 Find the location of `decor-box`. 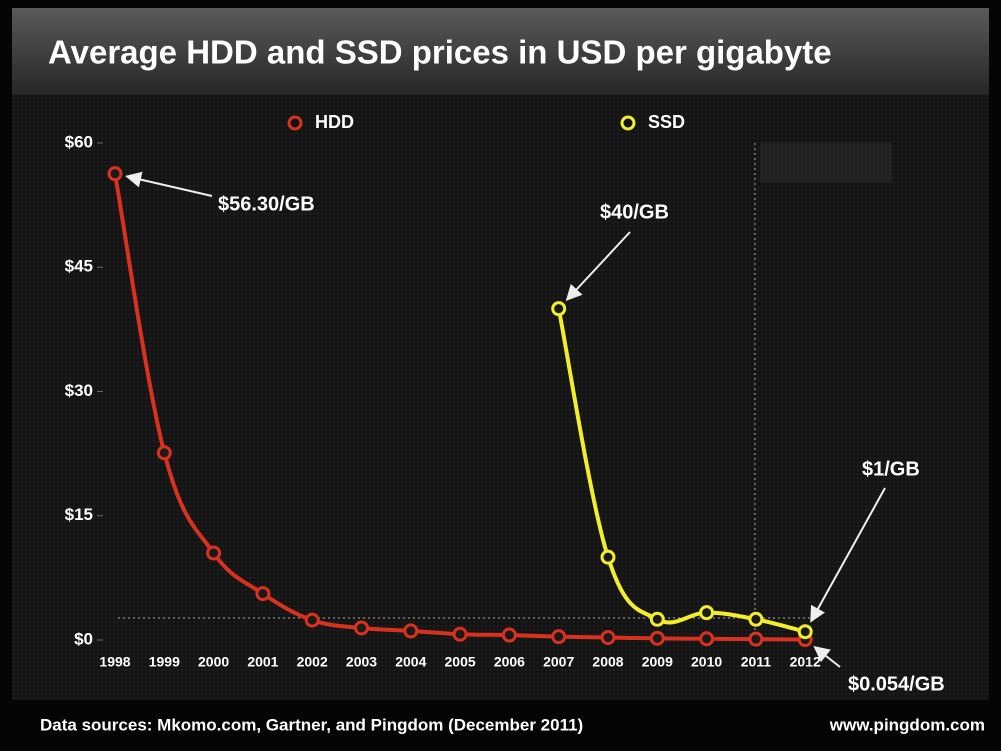

decor-box is located at coordinates (826, 163).